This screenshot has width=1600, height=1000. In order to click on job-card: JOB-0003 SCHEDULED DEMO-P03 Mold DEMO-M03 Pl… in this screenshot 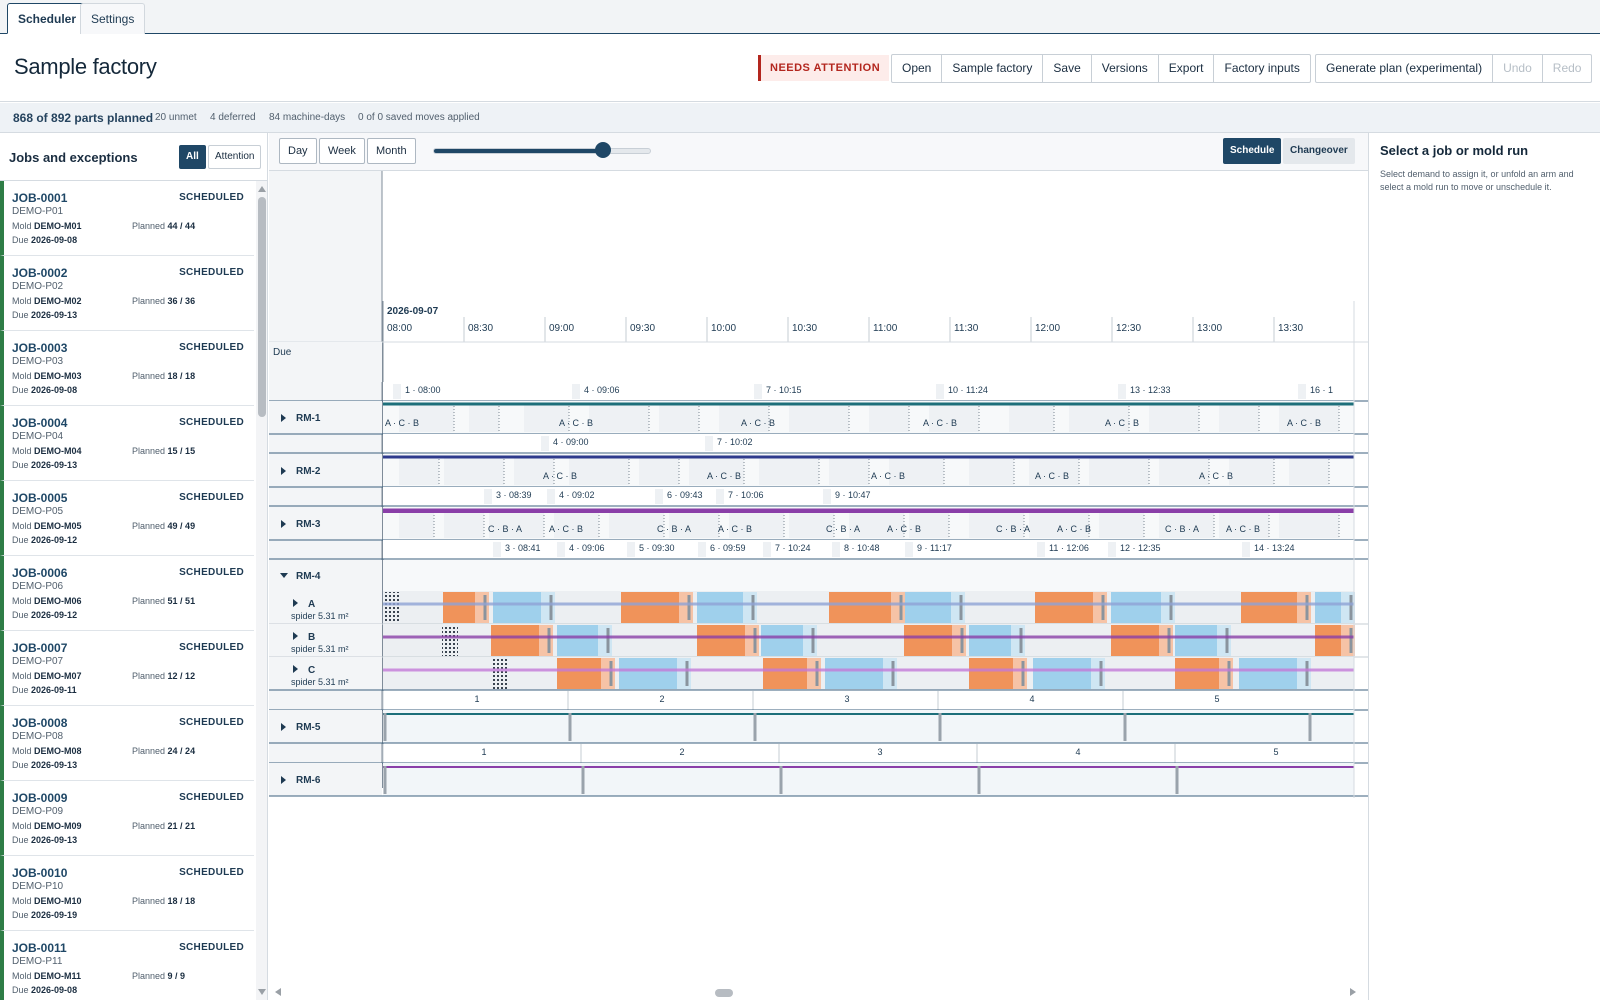, I will do `click(127, 368)`.